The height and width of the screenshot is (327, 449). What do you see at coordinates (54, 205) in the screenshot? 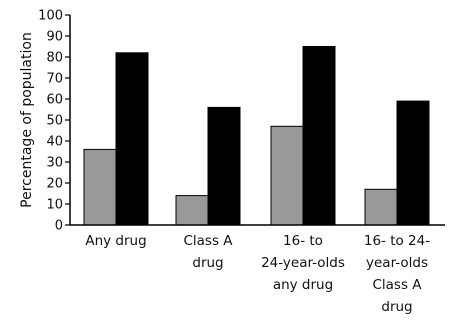
I see `y-tick-label-10: 10` at bounding box center [54, 205].